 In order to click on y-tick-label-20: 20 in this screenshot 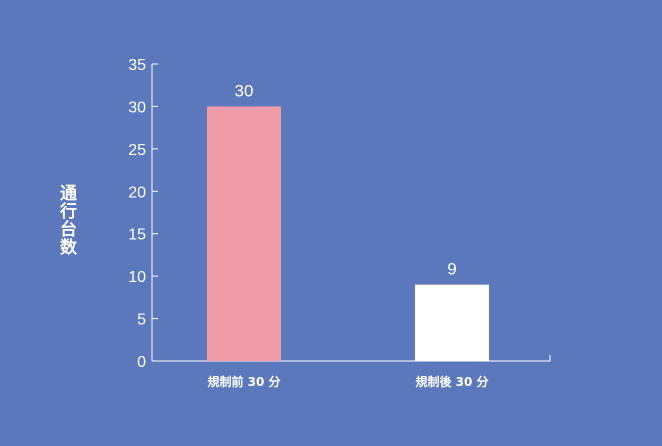, I will do `click(137, 192)`.